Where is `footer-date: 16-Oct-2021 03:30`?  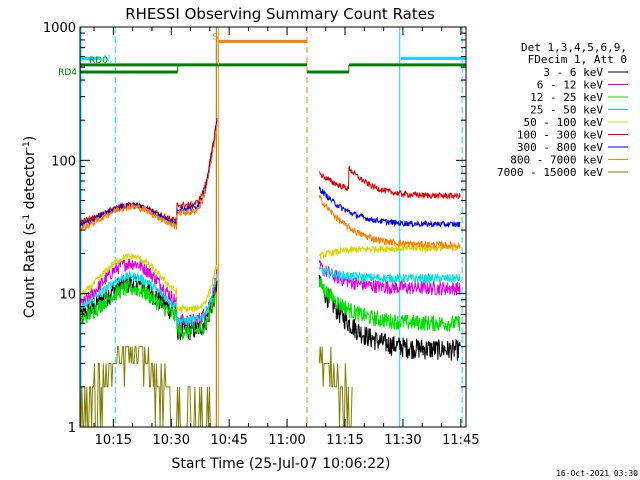
footer-date: 16-Oct-2021 03:30 is located at coordinates (597, 473).